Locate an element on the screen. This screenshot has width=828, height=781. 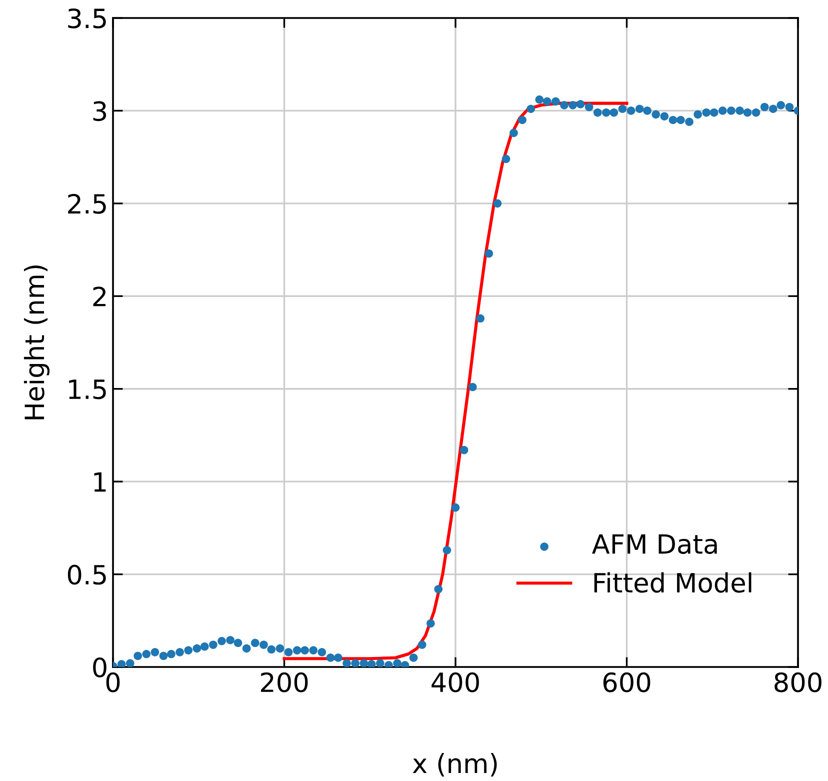
y-tick-label: 1 is located at coordinates (100, 482).